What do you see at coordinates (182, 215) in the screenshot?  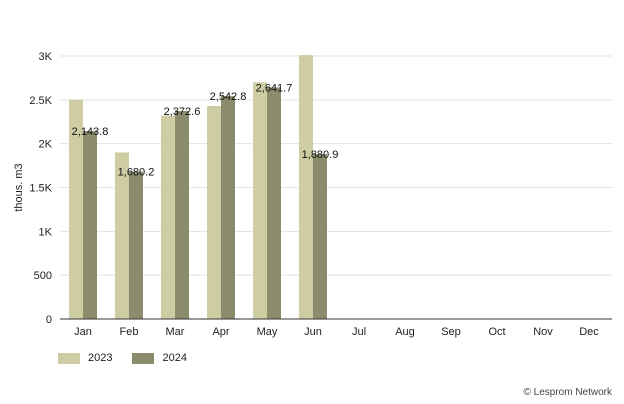 I see `bar-2024-Mar` at bounding box center [182, 215].